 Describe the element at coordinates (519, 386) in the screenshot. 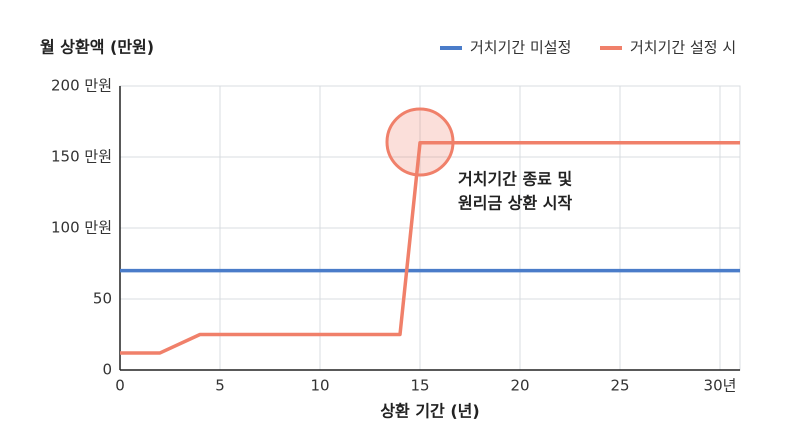

I see `x-tick-label: 20` at that location.